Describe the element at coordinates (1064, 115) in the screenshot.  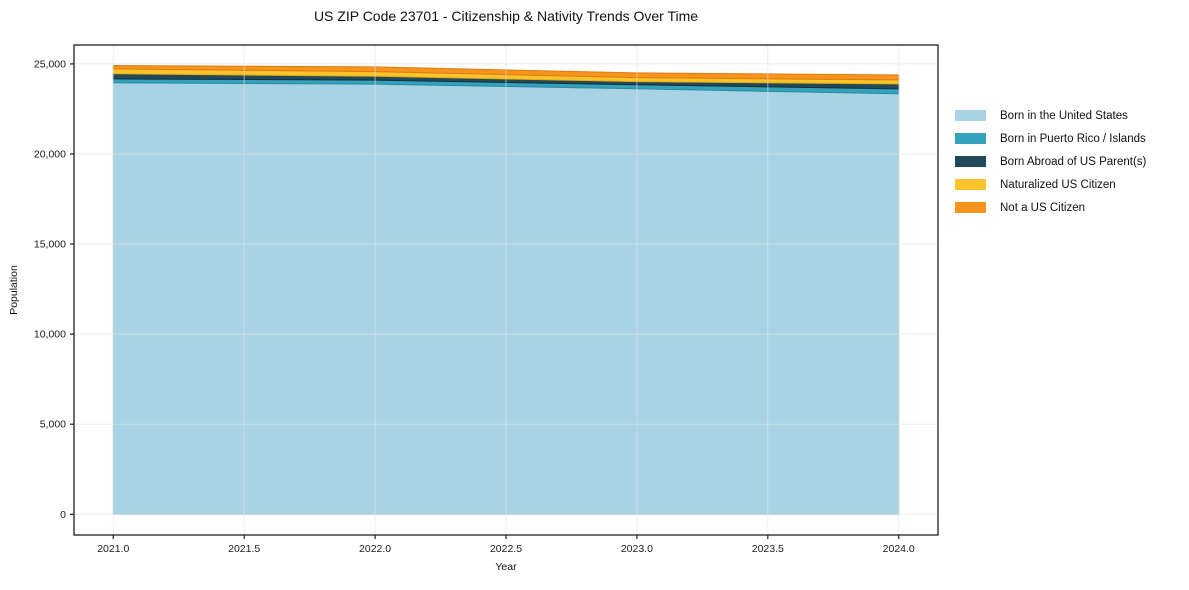
I see `legend-label: Born in the United States` at that location.